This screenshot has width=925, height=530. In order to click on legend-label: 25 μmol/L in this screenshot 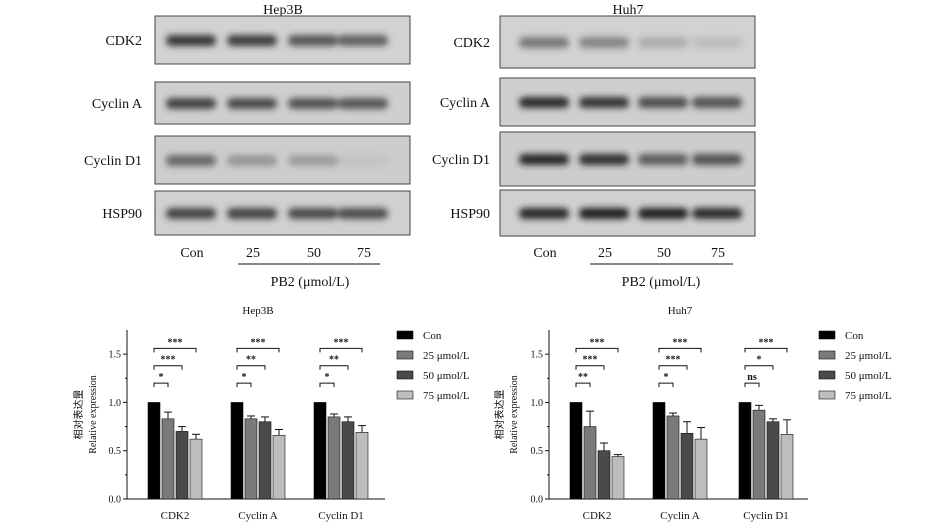, I will do `click(868, 356)`.